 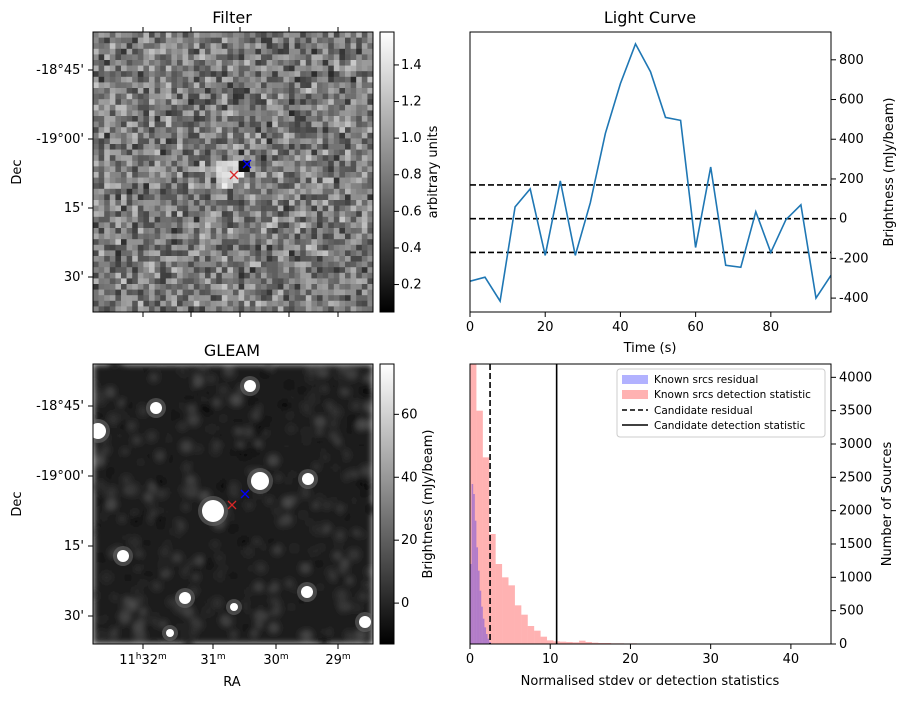 What do you see at coordinates (387, 172) in the screenshot?
I see `filter-colorbar` at bounding box center [387, 172].